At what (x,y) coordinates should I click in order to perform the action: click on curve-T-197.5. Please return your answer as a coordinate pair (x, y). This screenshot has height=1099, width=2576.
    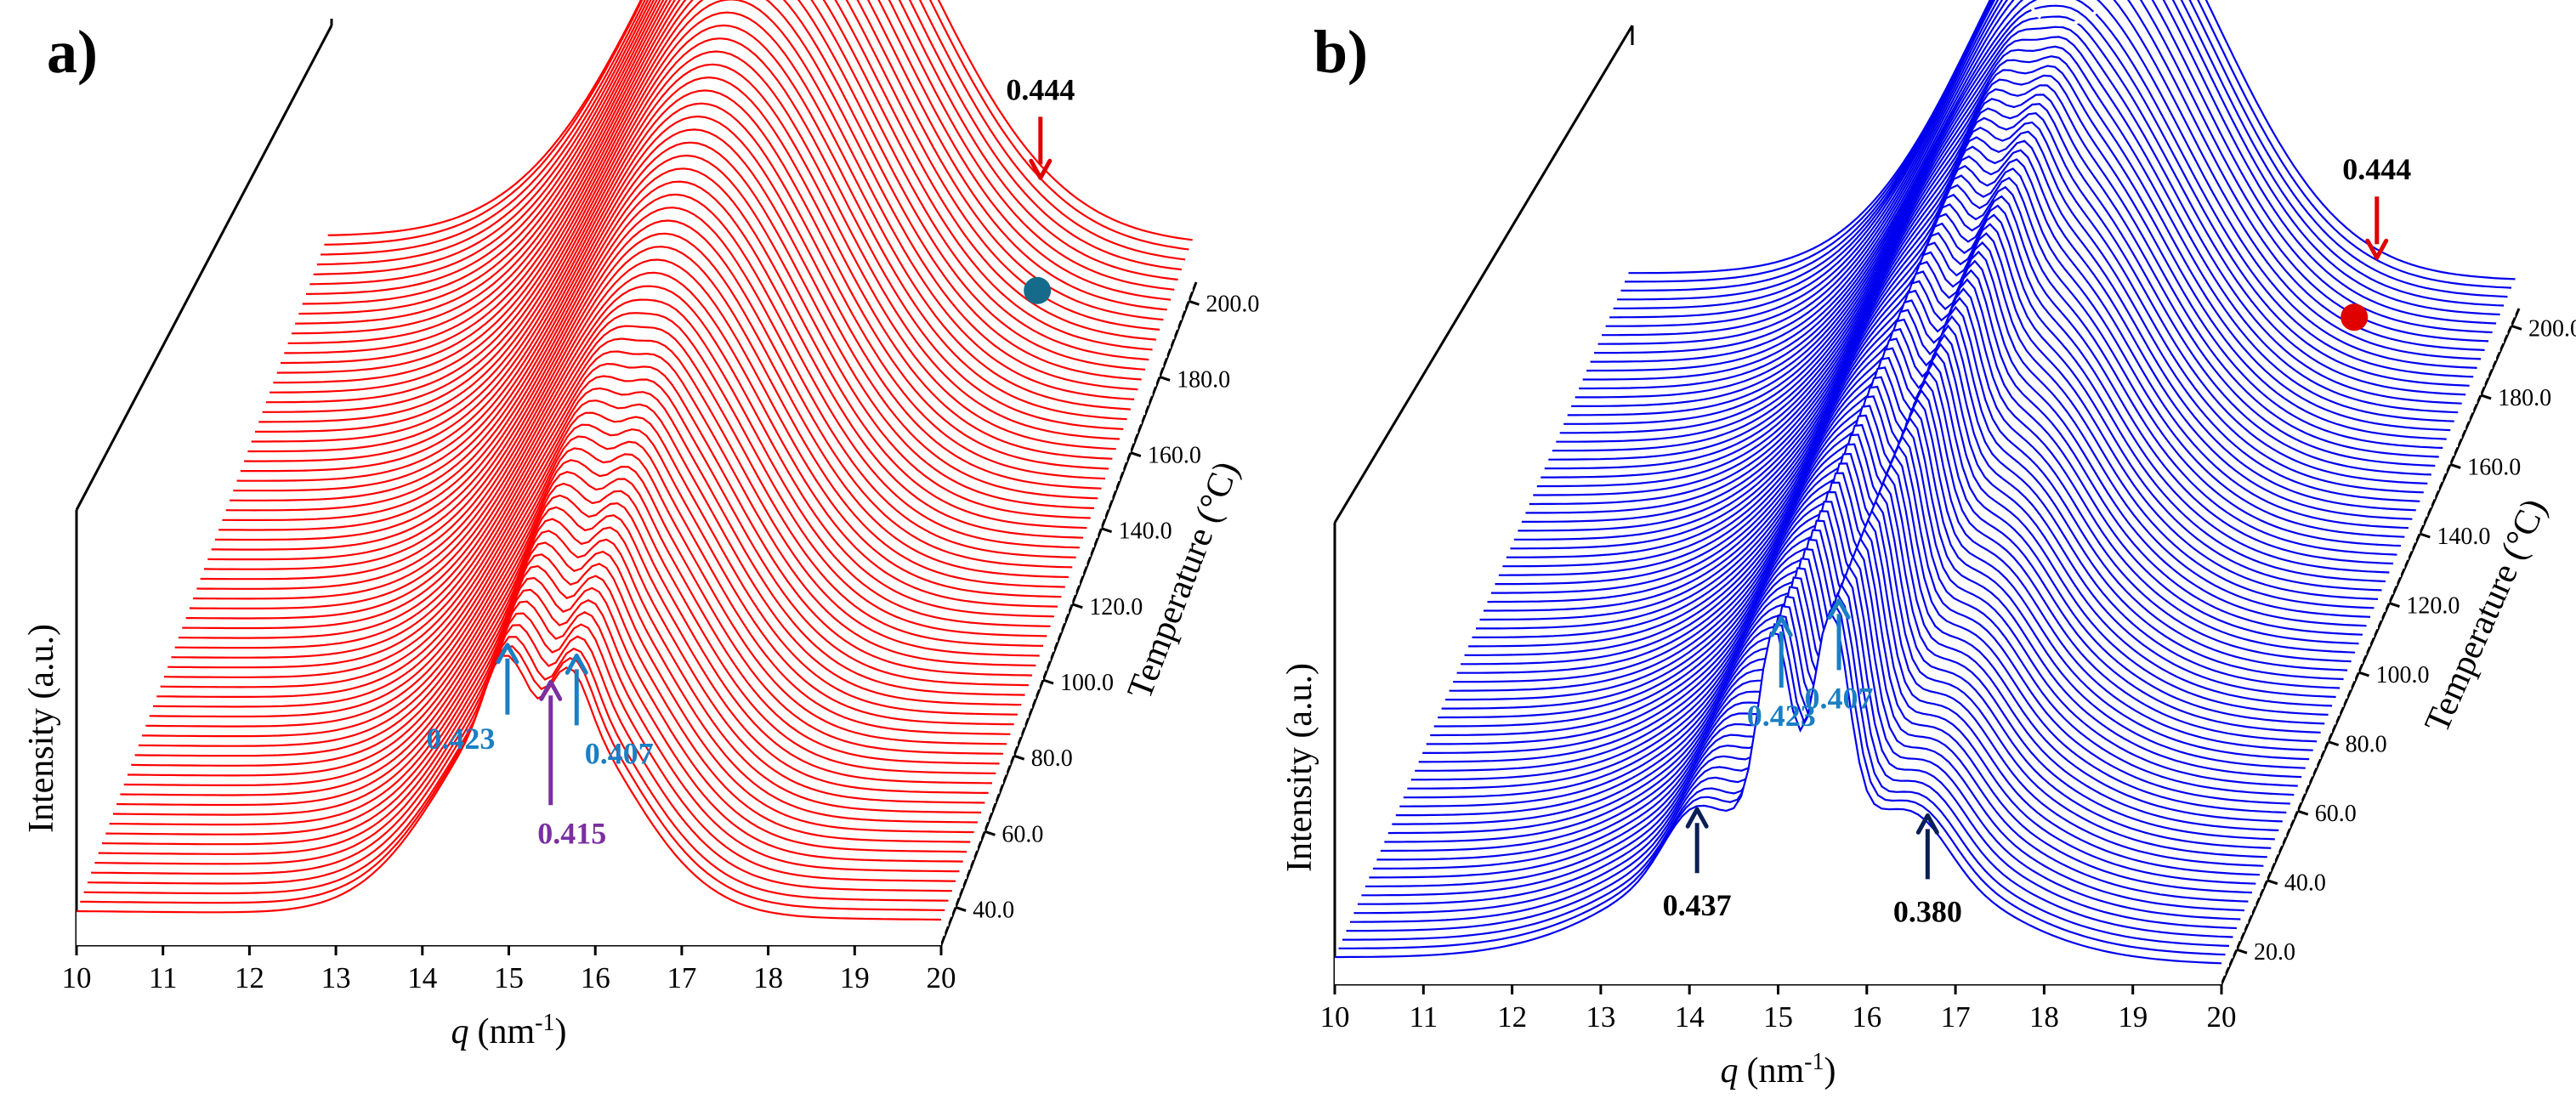
    Looking at the image, I should click on (2064, 149).